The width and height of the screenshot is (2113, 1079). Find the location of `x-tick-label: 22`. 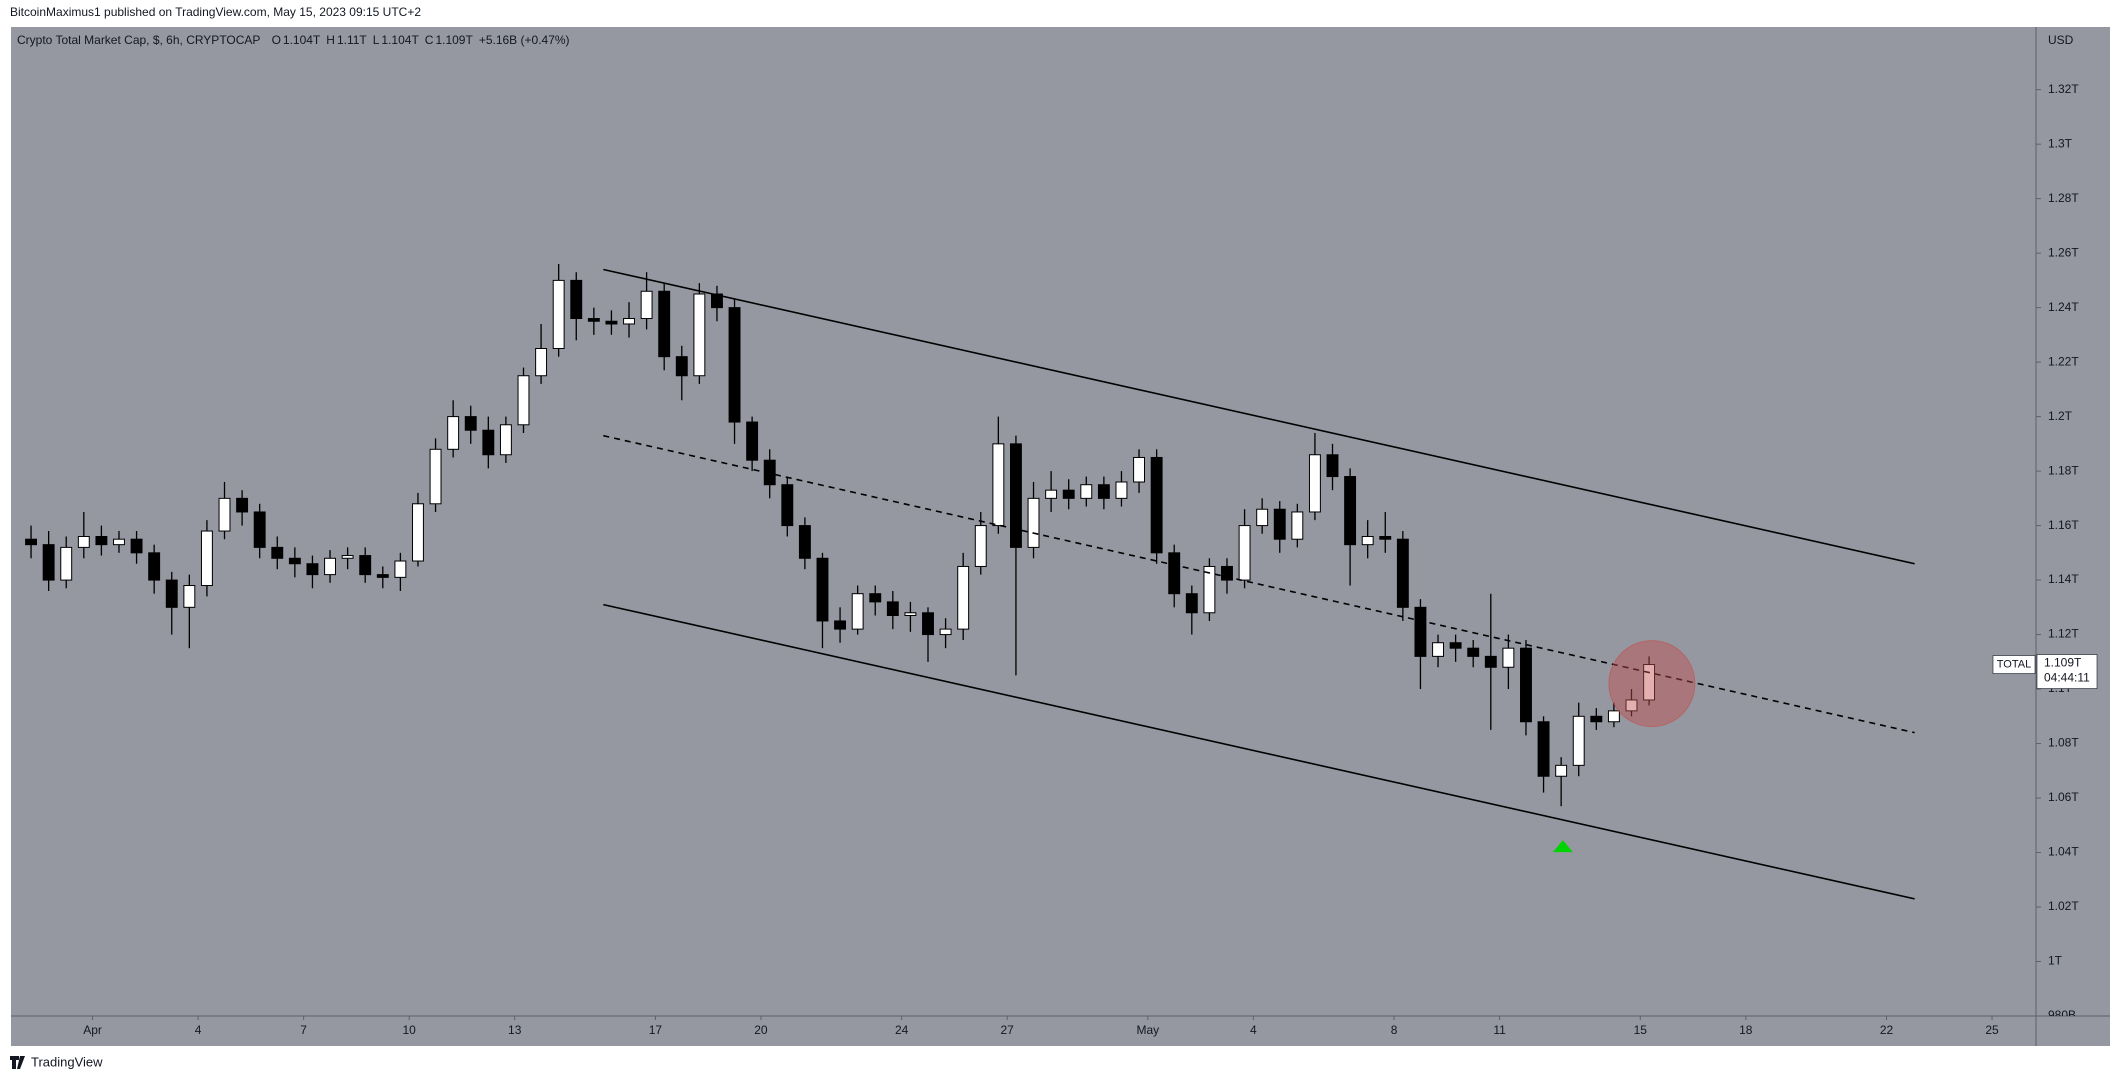

x-tick-label: 22 is located at coordinates (1887, 1030).